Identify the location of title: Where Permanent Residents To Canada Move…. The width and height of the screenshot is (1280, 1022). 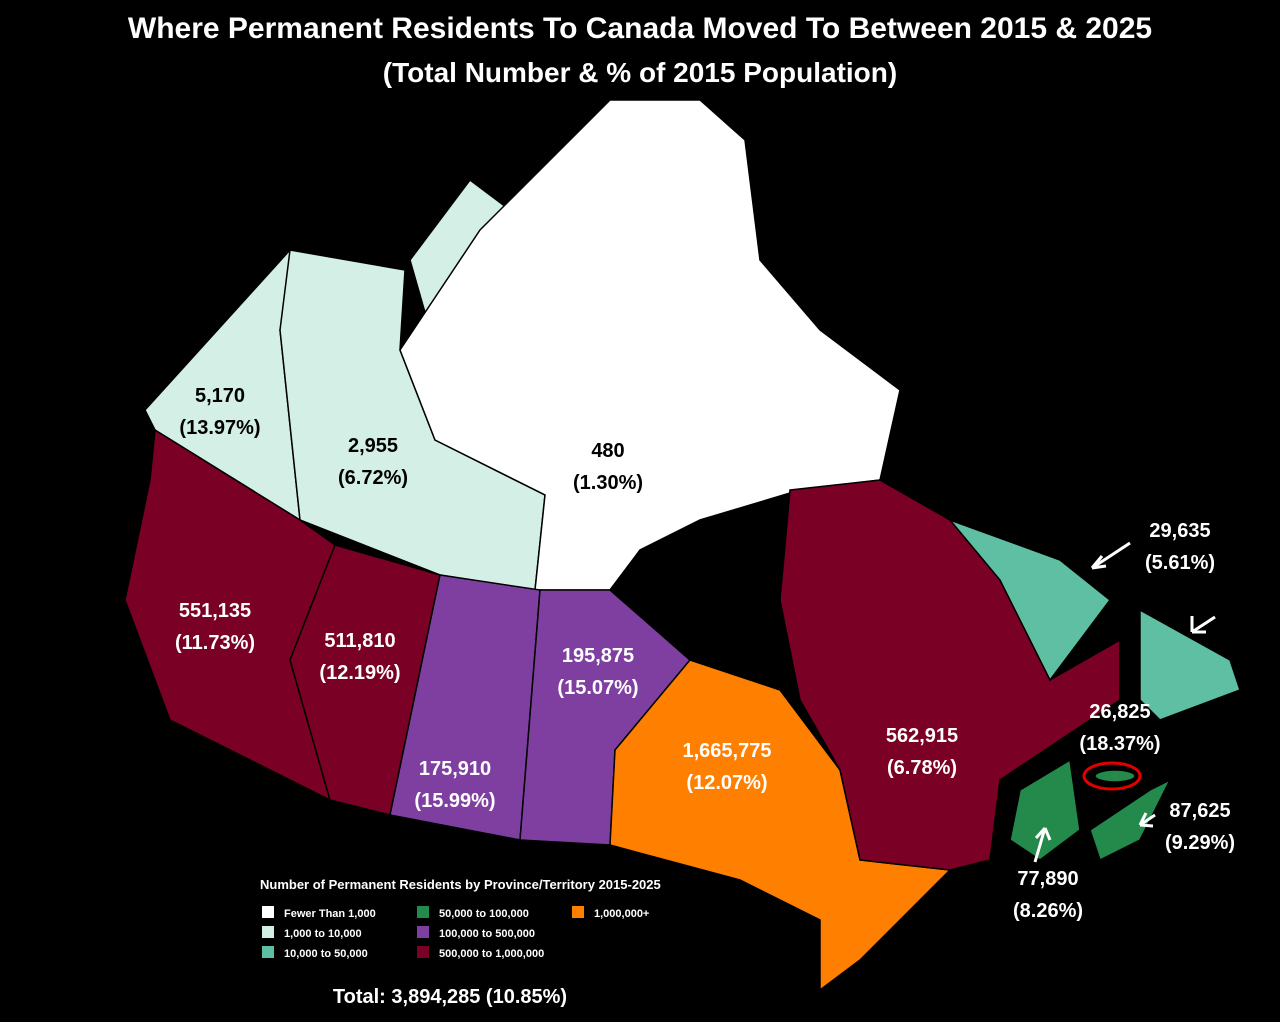
(640, 28).